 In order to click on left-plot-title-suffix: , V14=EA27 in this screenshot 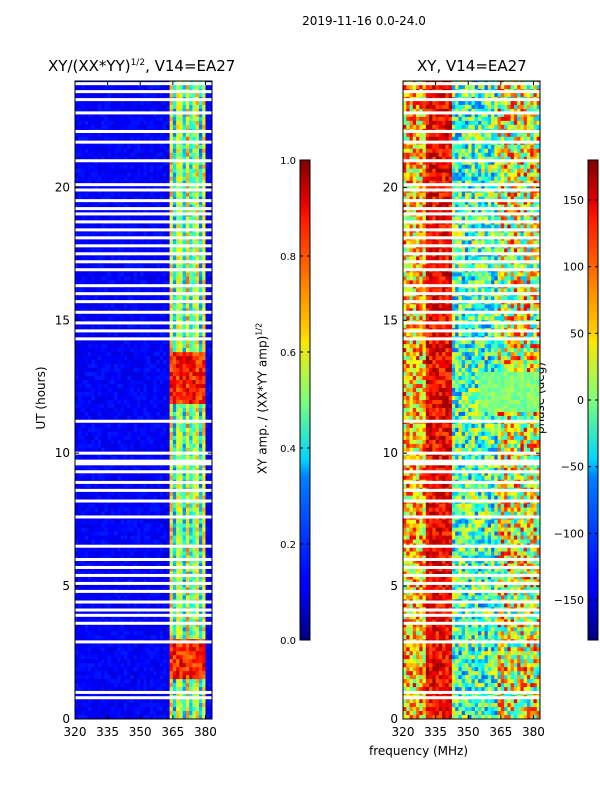, I will do `click(190, 66)`.